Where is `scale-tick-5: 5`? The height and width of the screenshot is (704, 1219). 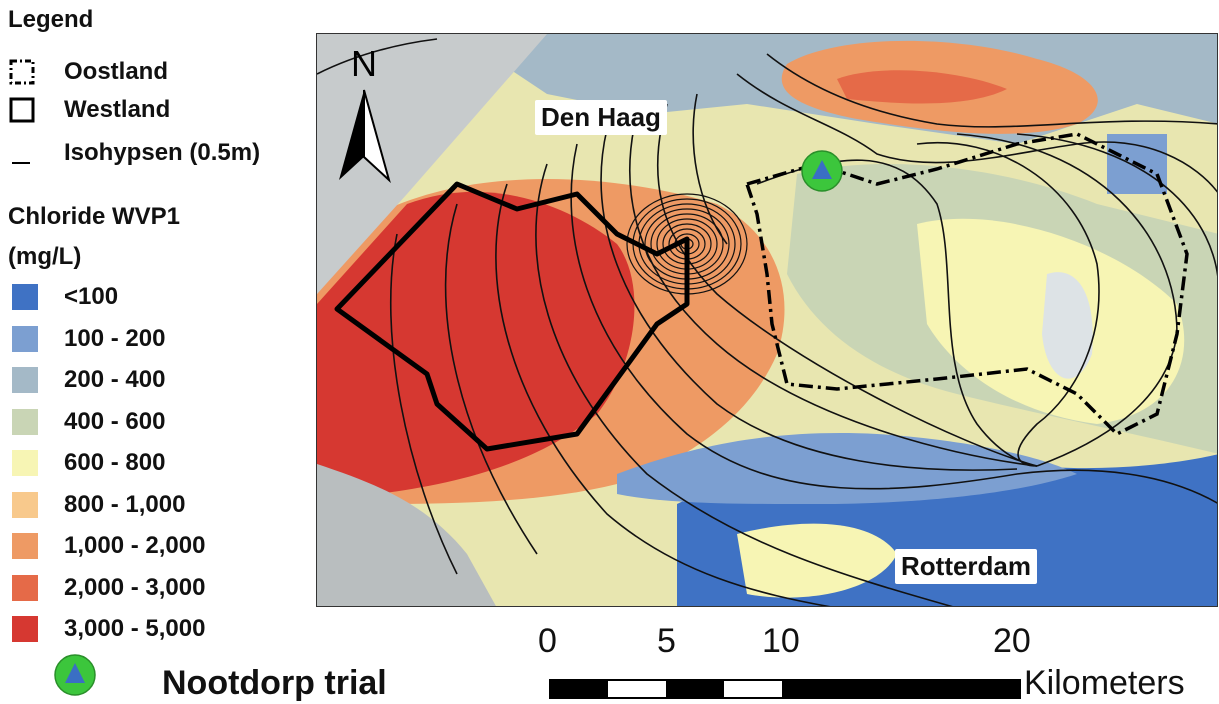
scale-tick-5: 5 is located at coordinates (666, 641).